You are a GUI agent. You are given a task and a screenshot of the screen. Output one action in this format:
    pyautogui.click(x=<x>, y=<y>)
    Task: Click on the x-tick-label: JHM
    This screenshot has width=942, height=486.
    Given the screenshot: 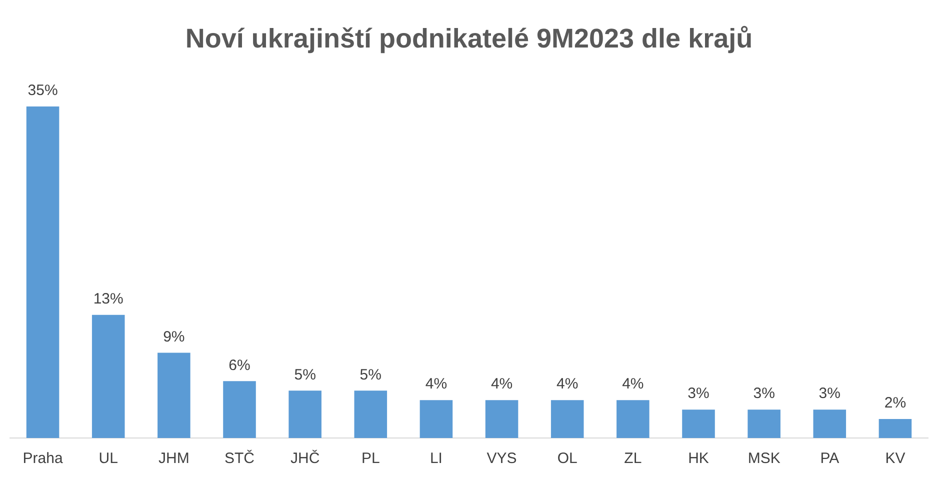 What is the action you would take?
    pyautogui.click(x=174, y=459)
    